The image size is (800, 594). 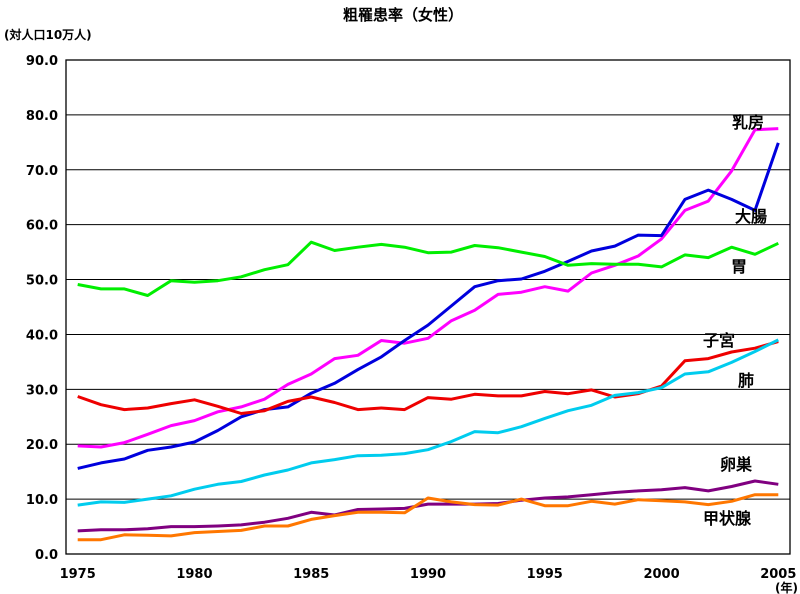 What do you see at coordinates (403, 15) in the screenshot?
I see `chart-title: 粗罹患率（女性）` at bounding box center [403, 15].